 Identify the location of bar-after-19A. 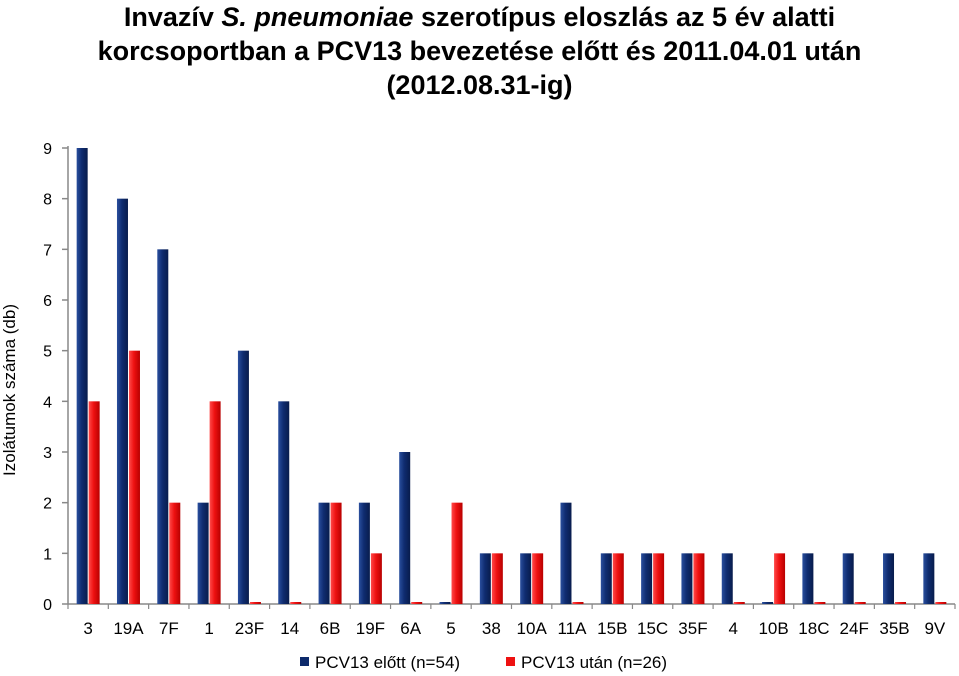
(134, 477).